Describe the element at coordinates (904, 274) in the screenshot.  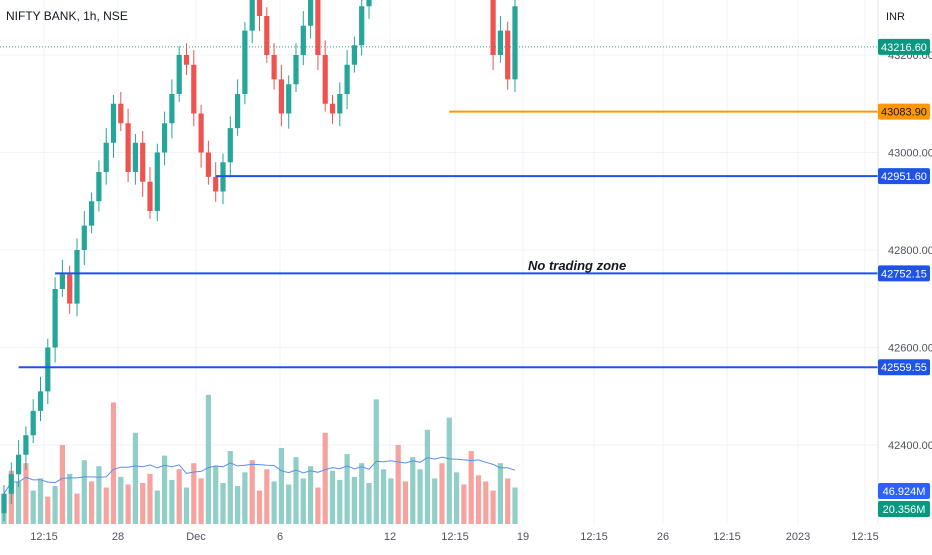
I see `level-price-tag-label: 42752.15` at that location.